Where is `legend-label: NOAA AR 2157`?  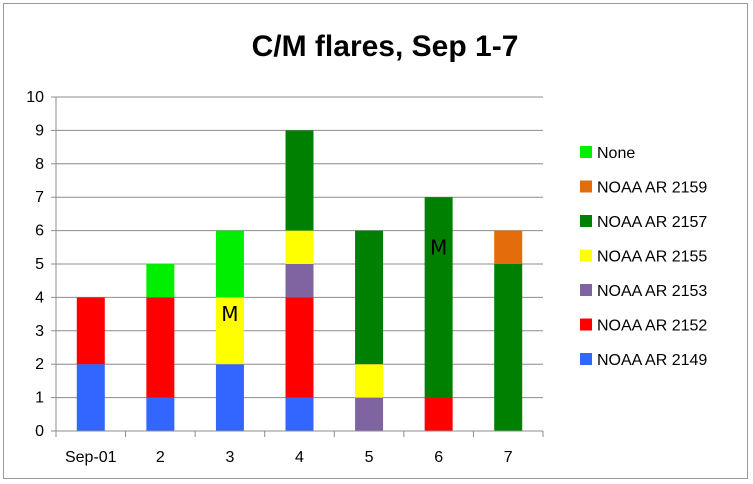 legend-label: NOAA AR 2157 is located at coordinates (652, 222).